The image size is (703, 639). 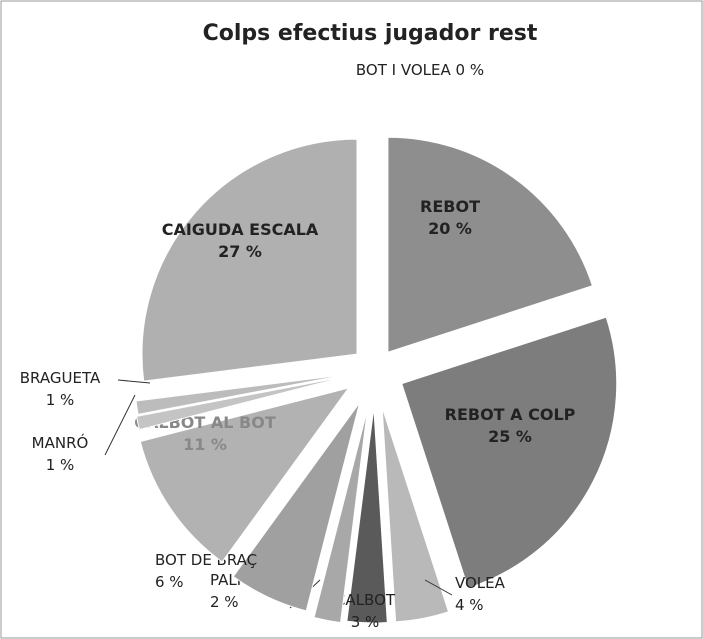 I want to click on slice-category: BRAGUETA, so click(x=60, y=378).